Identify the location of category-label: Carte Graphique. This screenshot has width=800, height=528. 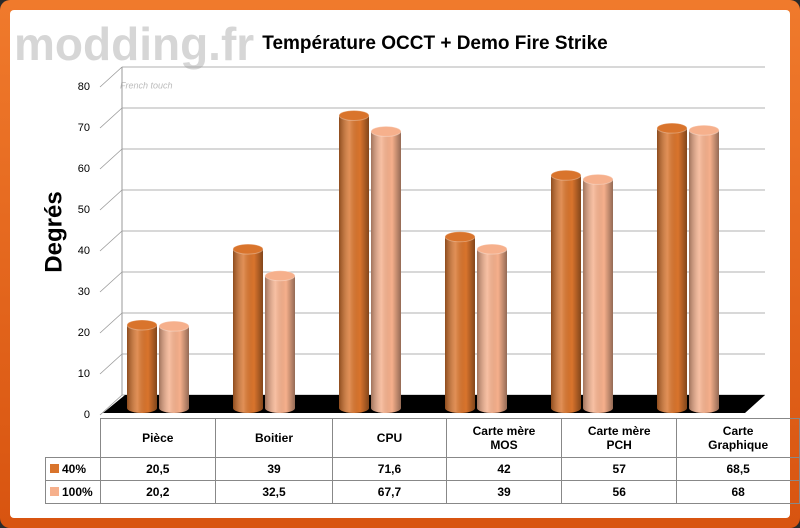
(738, 438).